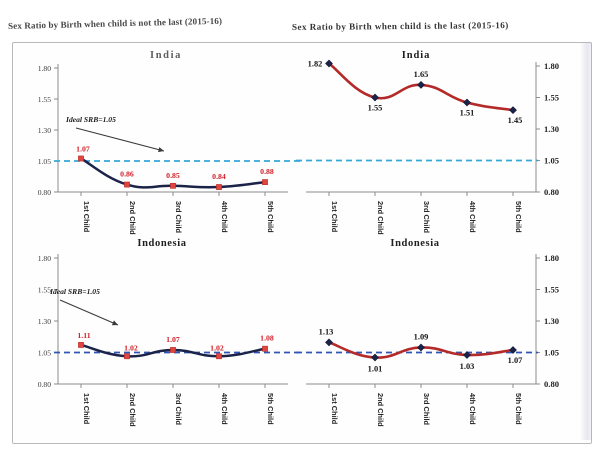  I want to click on data-point-label: 1.08, so click(267, 338).